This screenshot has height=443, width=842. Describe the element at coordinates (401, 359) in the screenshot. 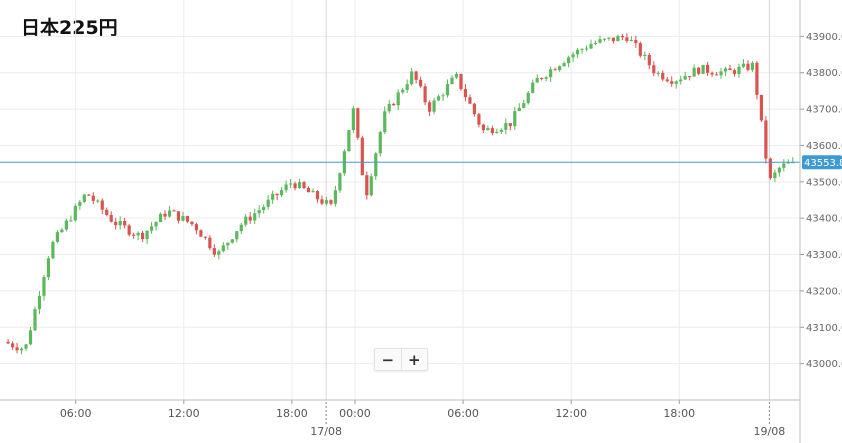

I see `zoom-divider` at that location.